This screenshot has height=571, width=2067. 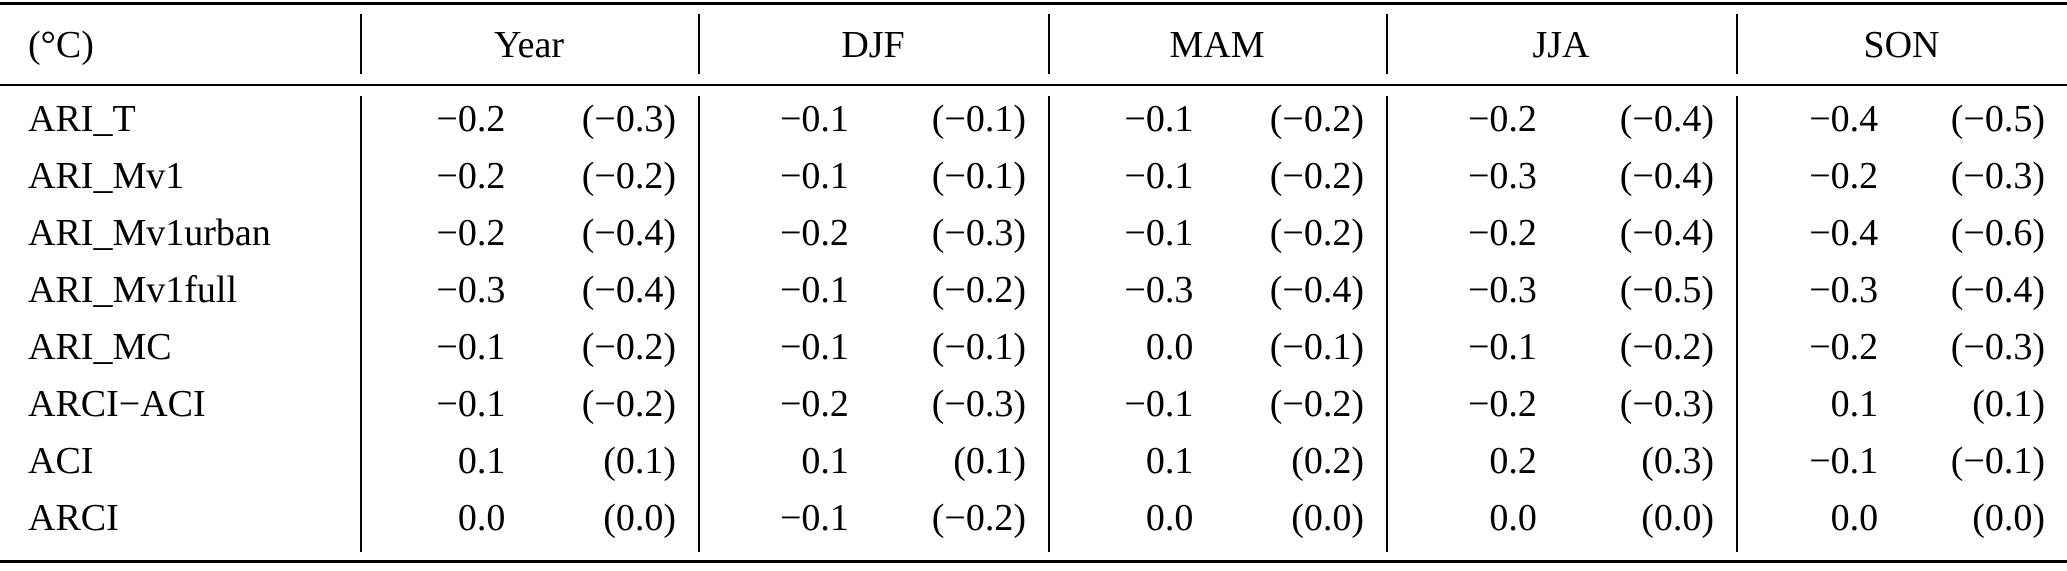 What do you see at coordinates (1666, 289) in the screenshot?
I see `cell-value-paren: (−0.5)` at bounding box center [1666, 289].